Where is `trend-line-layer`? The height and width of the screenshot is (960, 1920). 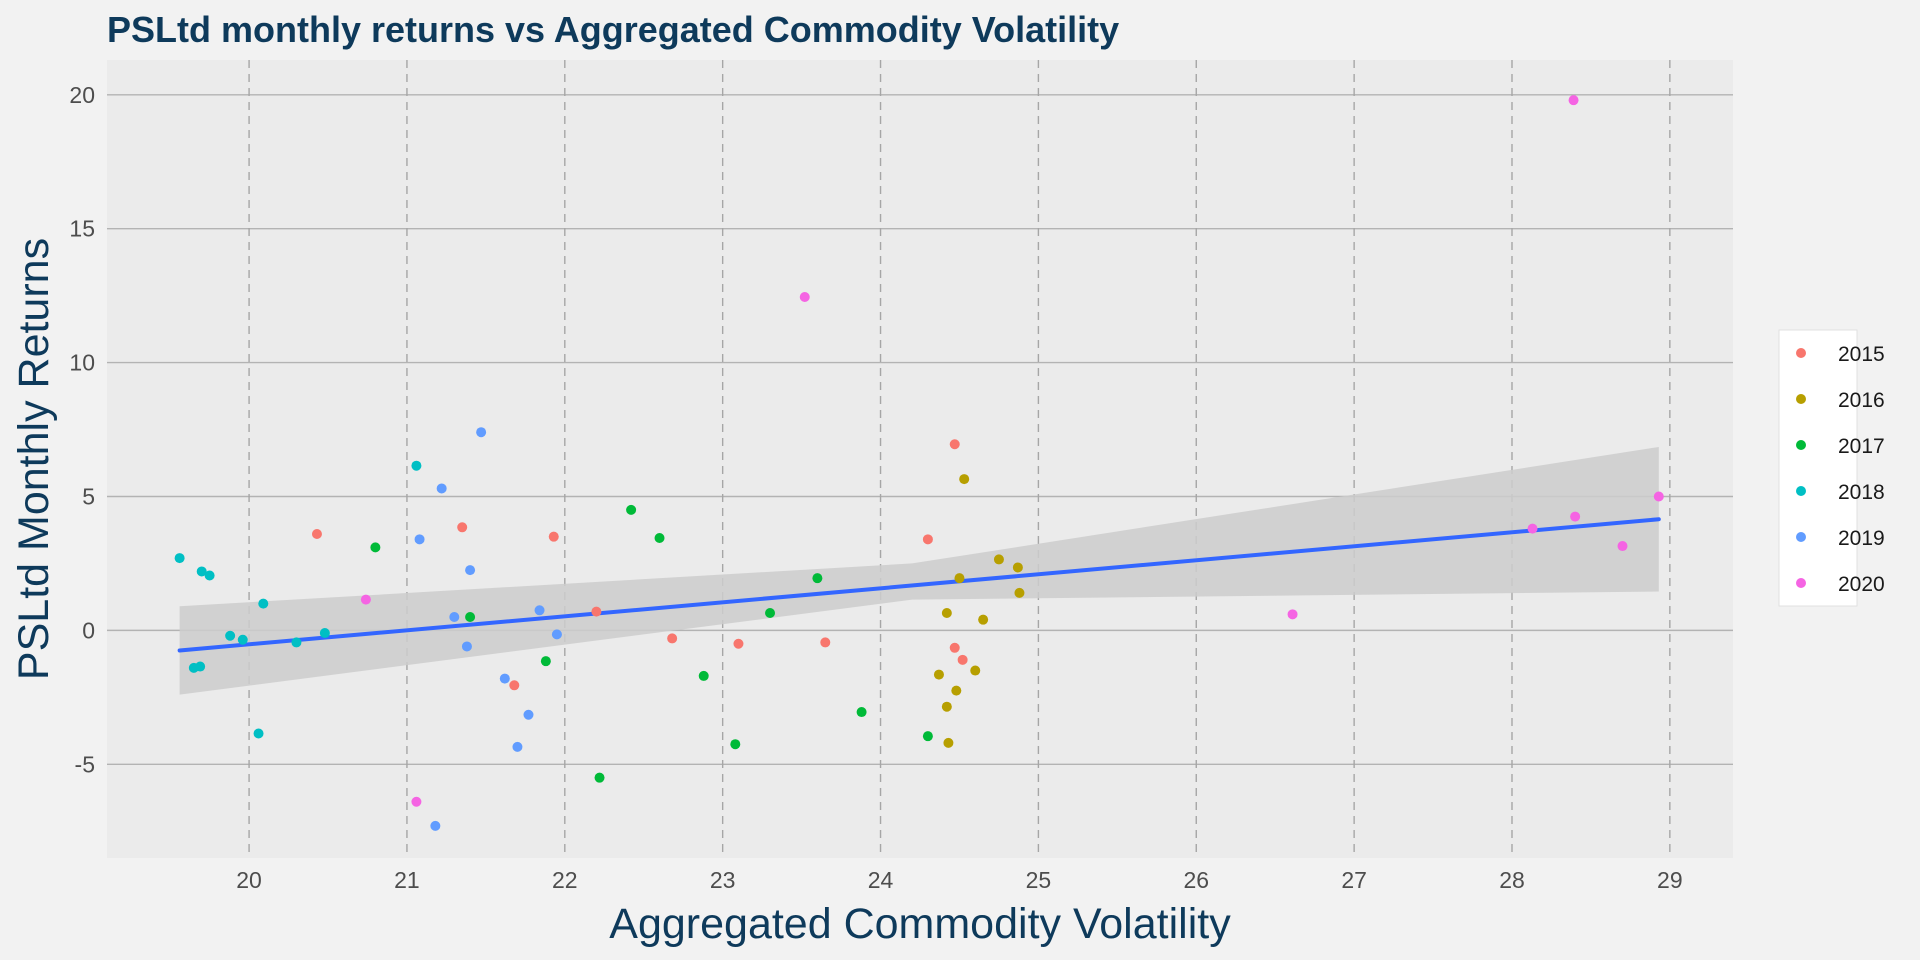
trend-line-layer is located at coordinates (919, 585).